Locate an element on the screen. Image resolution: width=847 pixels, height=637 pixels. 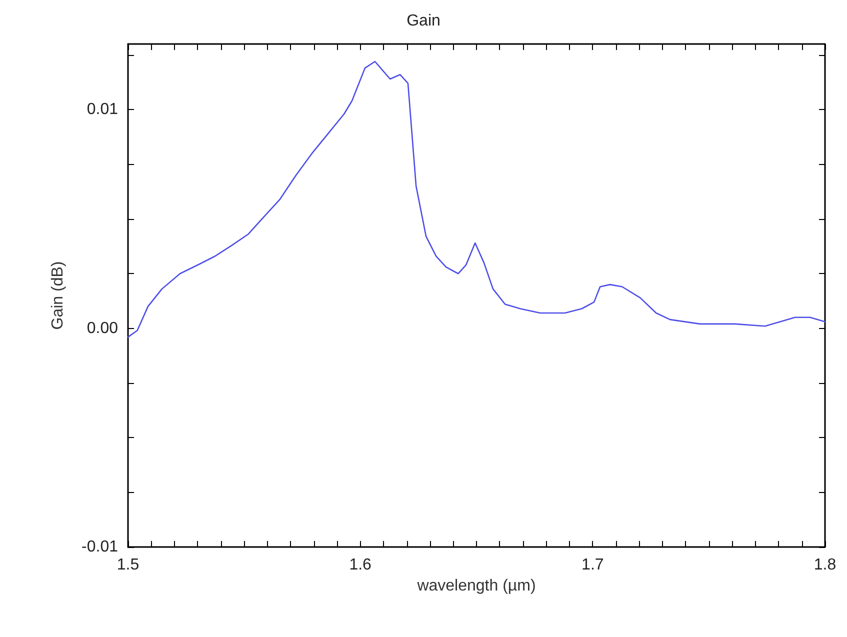
x-tick-label: 1.6 is located at coordinates (360, 565).